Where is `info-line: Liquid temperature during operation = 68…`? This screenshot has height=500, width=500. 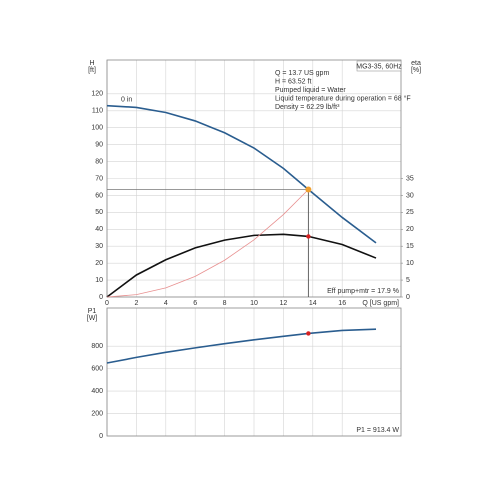
info-line: Liquid temperature during operation = 68… is located at coordinates (343, 98).